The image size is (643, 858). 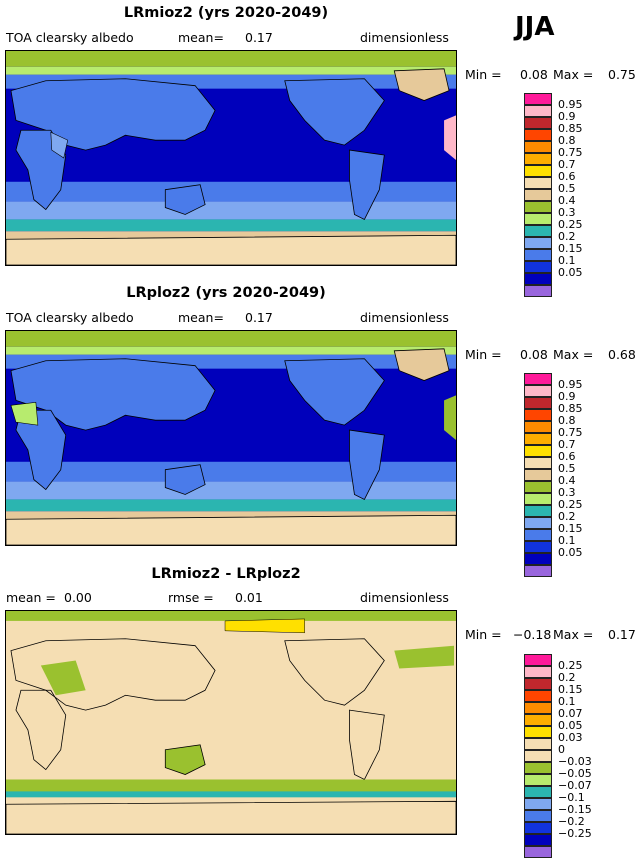 What do you see at coordinates (535, 27) in the screenshot?
I see `season-label: JJA` at bounding box center [535, 27].